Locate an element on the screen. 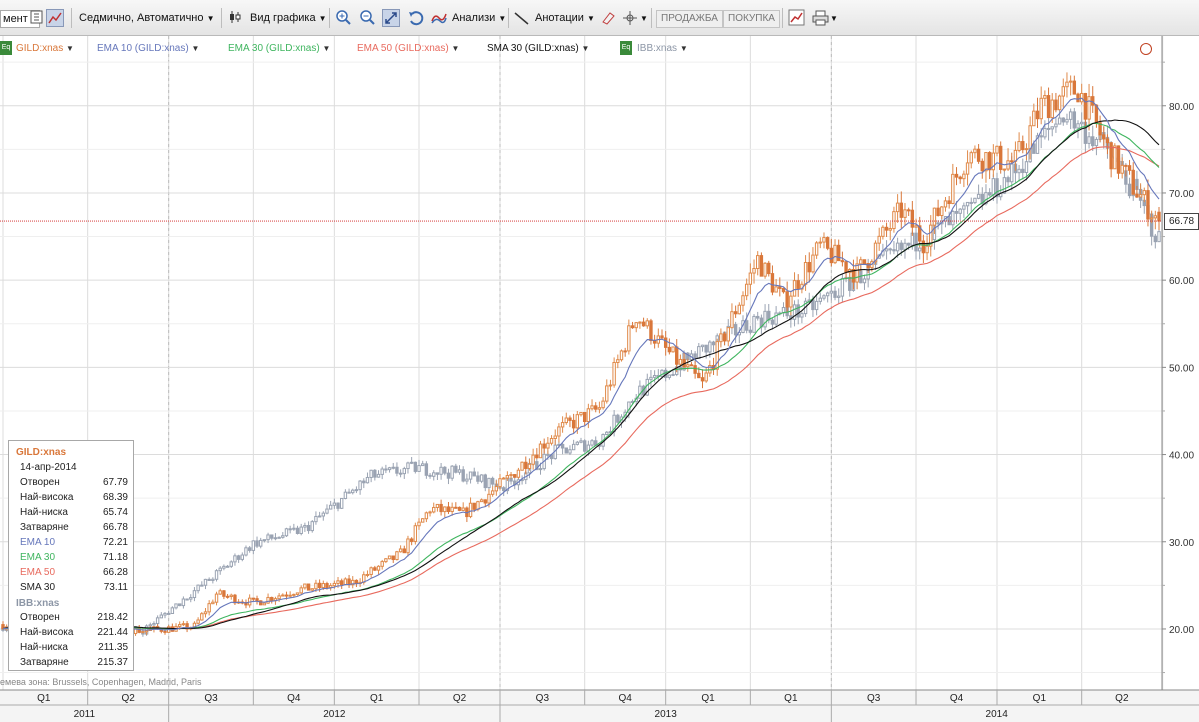 The height and width of the screenshot is (722, 1199). legend-sma30: SMA 30 (GILD:xnas) ▼ is located at coordinates (538, 48).